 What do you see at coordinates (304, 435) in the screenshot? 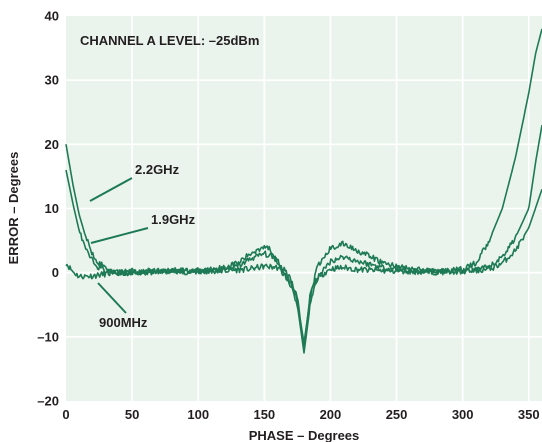
I see `x-axis-title: PHASE – Degrees` at bounding box center [304, 435].